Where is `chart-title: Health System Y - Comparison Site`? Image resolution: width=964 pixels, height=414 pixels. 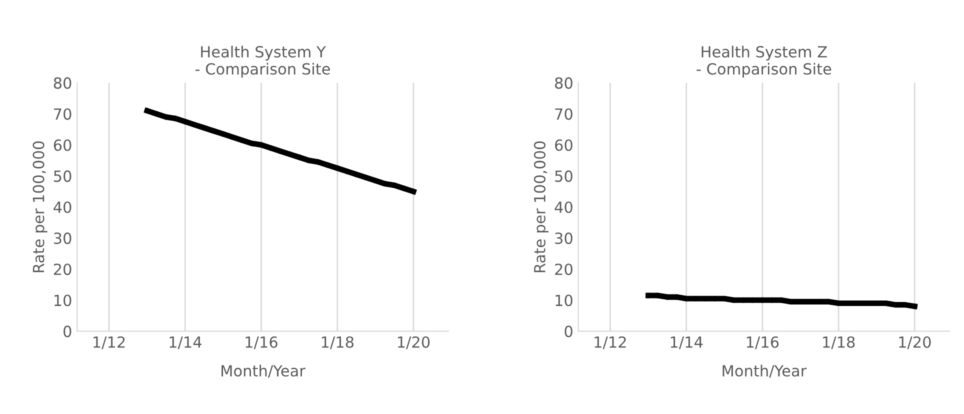 chart-title: Health System Y - Comparison Site is located at coordinates (262, 62).